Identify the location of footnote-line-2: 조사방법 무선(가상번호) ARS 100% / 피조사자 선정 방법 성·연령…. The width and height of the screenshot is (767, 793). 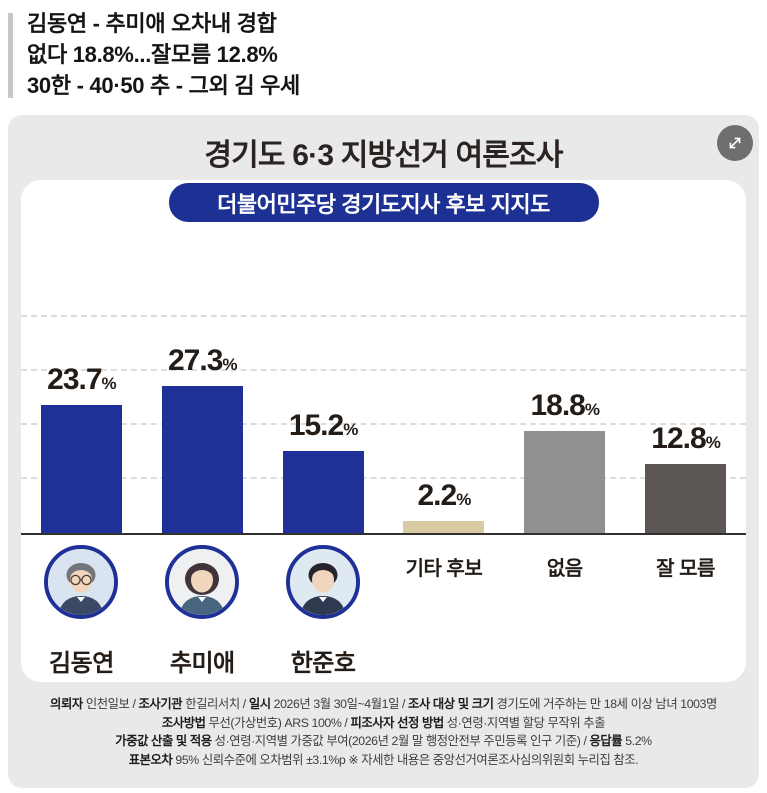
(383, 723).